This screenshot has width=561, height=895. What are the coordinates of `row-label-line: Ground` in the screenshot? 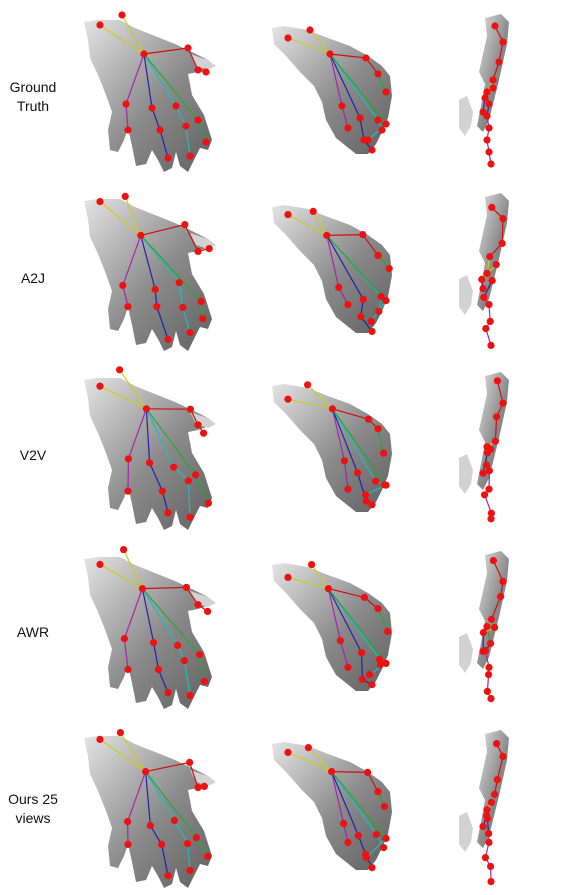 It's located at (33, 87).